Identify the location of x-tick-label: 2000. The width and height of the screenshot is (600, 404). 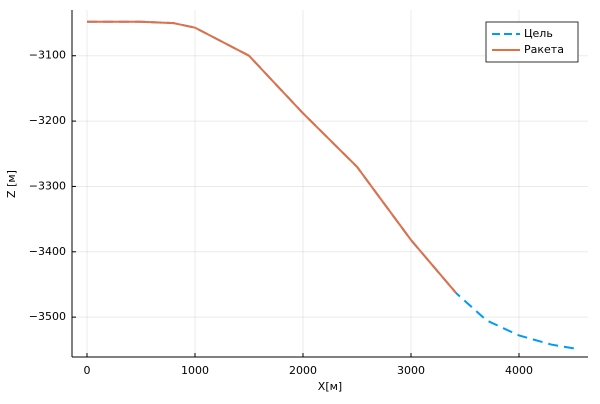
(303, 370).